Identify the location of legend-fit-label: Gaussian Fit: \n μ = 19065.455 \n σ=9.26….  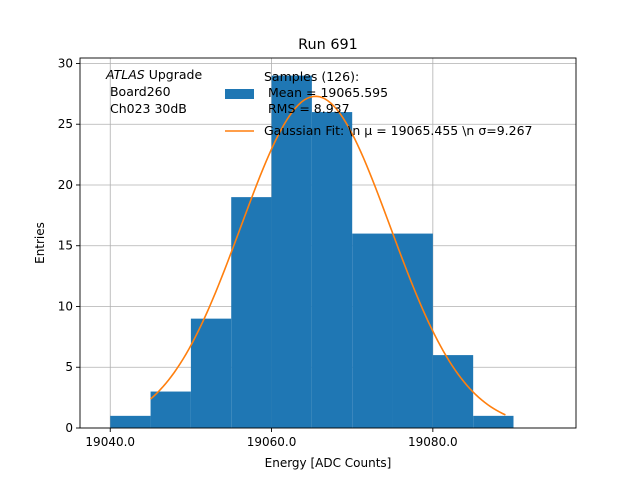
(398, 130).